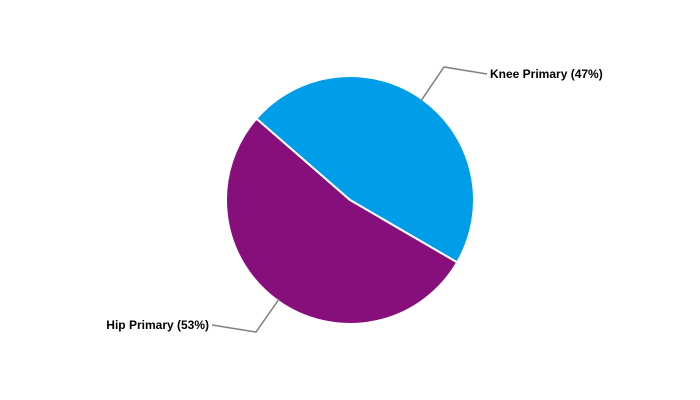  Describe the element at coordinates (157, 325) in the screenshot. I see `slice-label-hip-primary: Hip Primary (53%)` at that location.